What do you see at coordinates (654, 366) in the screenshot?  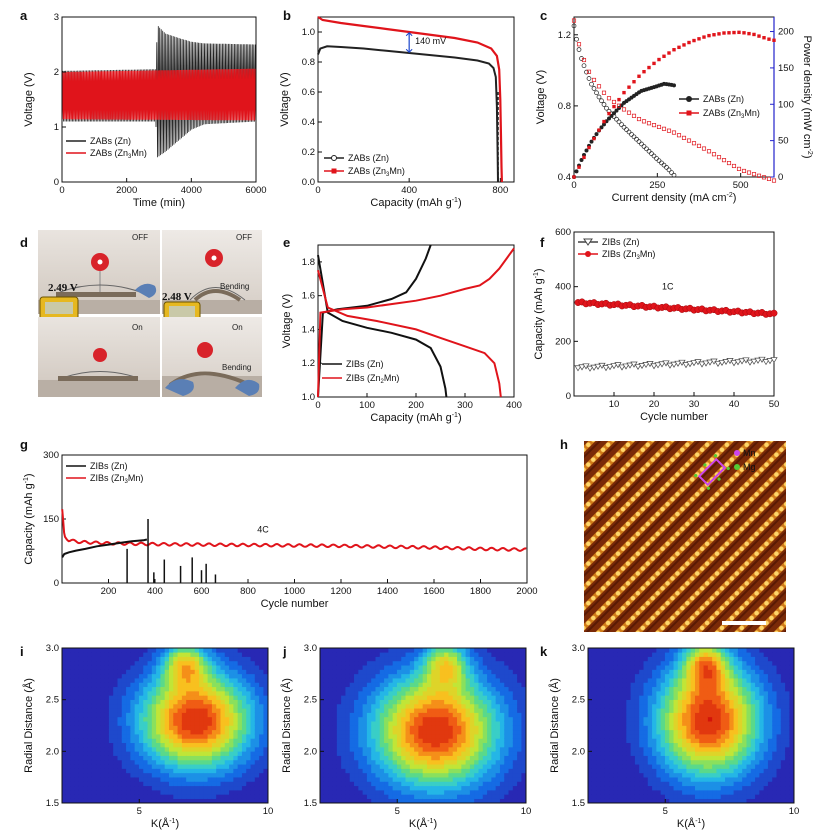 I see `series-f-zn-point` at bounding box center [654, 366].